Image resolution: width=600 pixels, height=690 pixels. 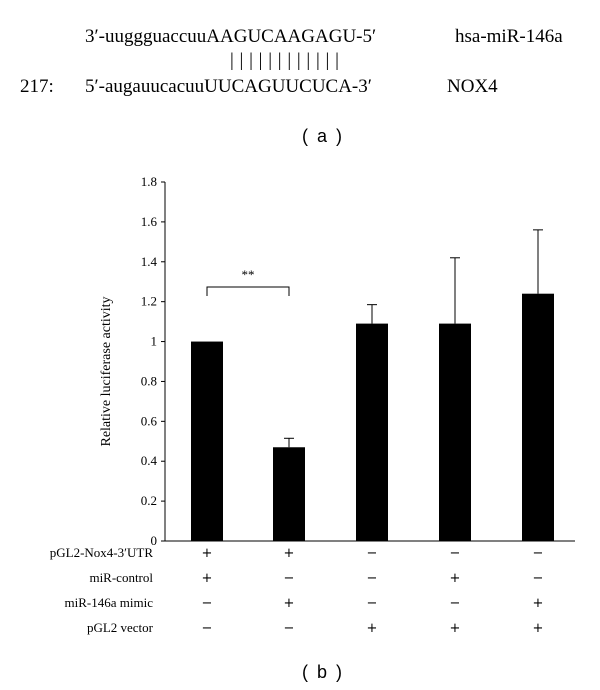 I want to click on y-tick-label: 1.6, so click(x=149, y=221).